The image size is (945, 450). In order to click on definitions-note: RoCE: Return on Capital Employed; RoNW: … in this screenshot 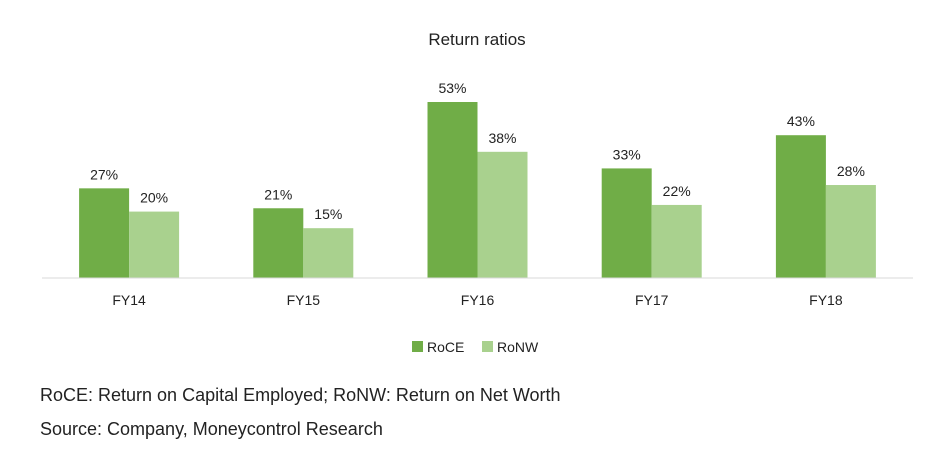, I will do `click(300, 395)`.